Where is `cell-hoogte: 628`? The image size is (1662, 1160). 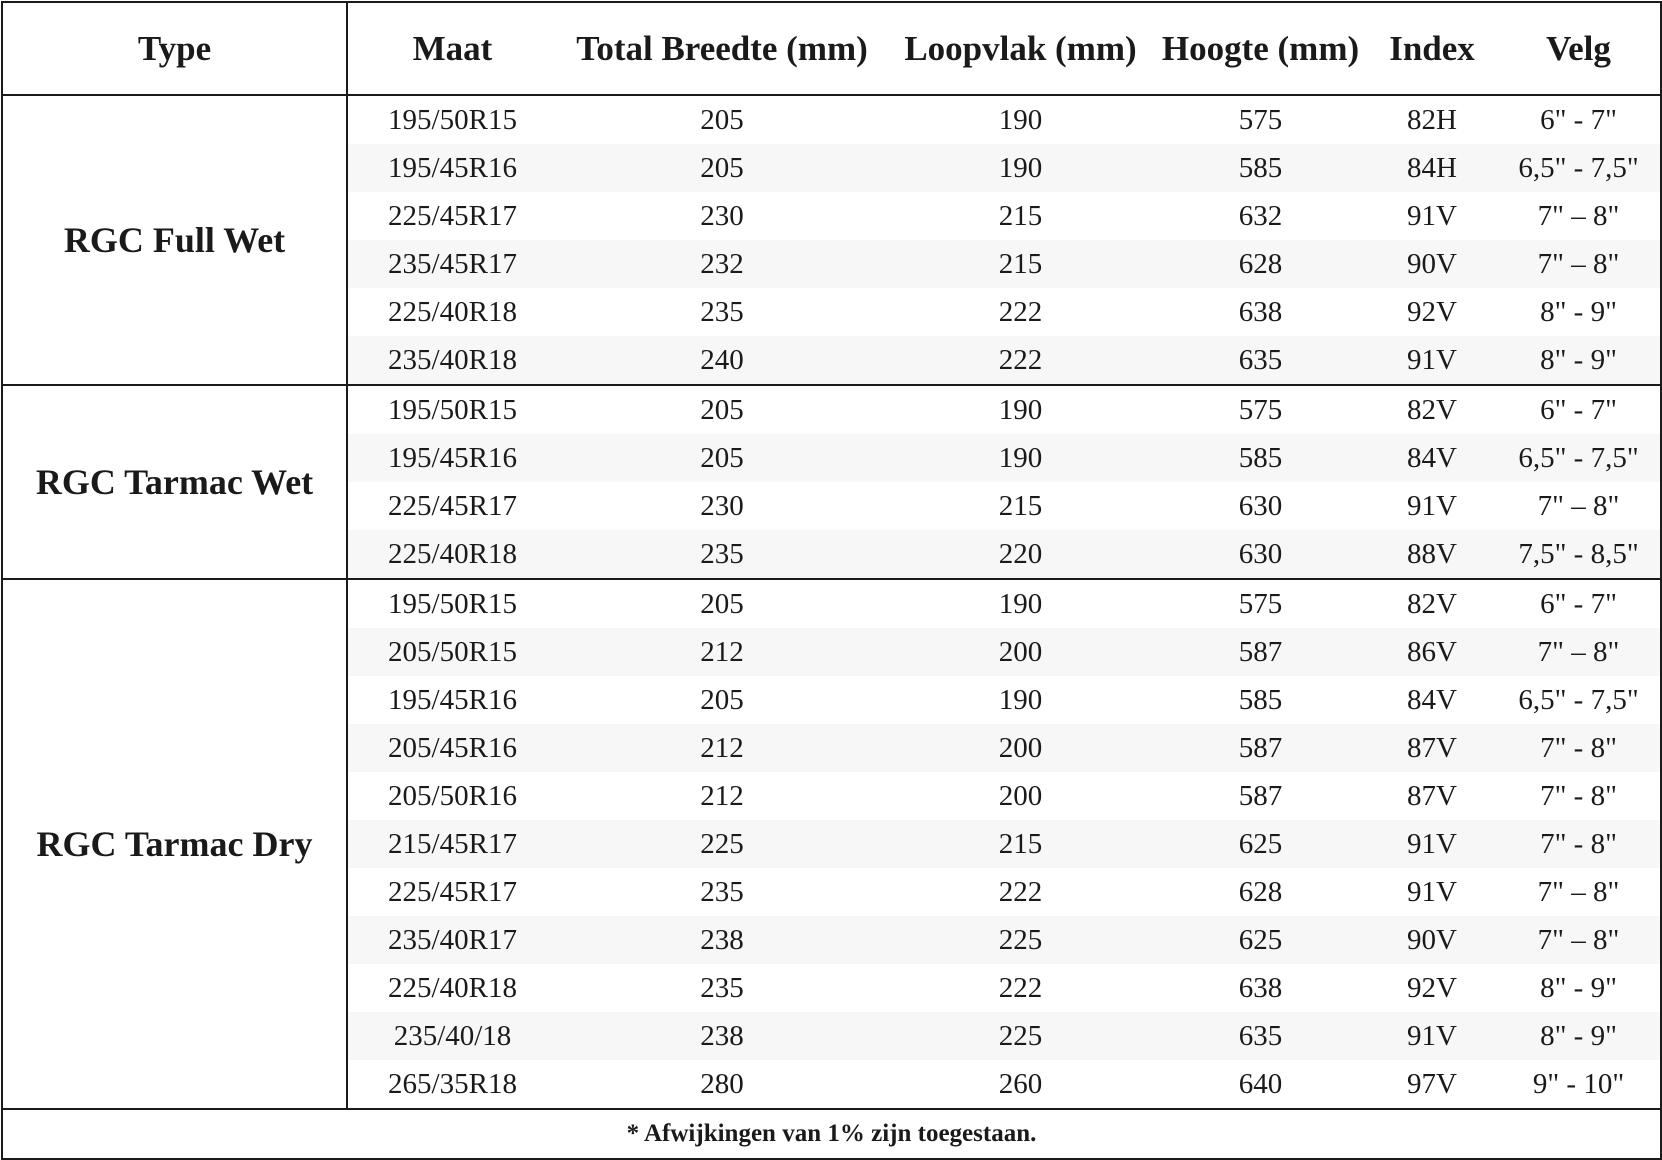
cell-hoogte: 628 is located at coordinates (1260, 891).